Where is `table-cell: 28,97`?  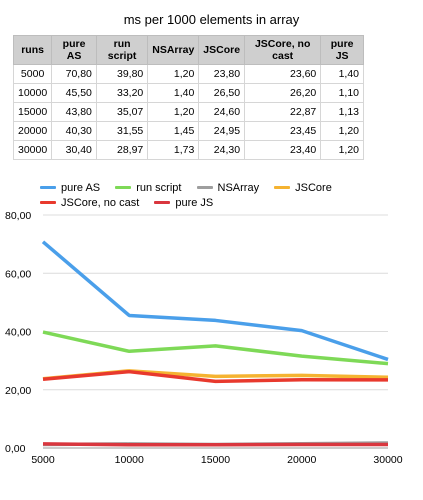
table-cell: 28,97 is located at coordinates (122, 150).